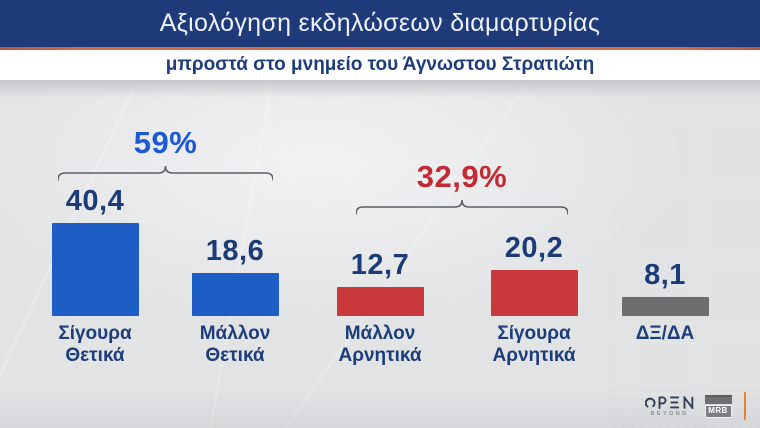  Describe the element at coordinates (665, 275) in the screenshot. I see `bar-value: 8,1` at that location.